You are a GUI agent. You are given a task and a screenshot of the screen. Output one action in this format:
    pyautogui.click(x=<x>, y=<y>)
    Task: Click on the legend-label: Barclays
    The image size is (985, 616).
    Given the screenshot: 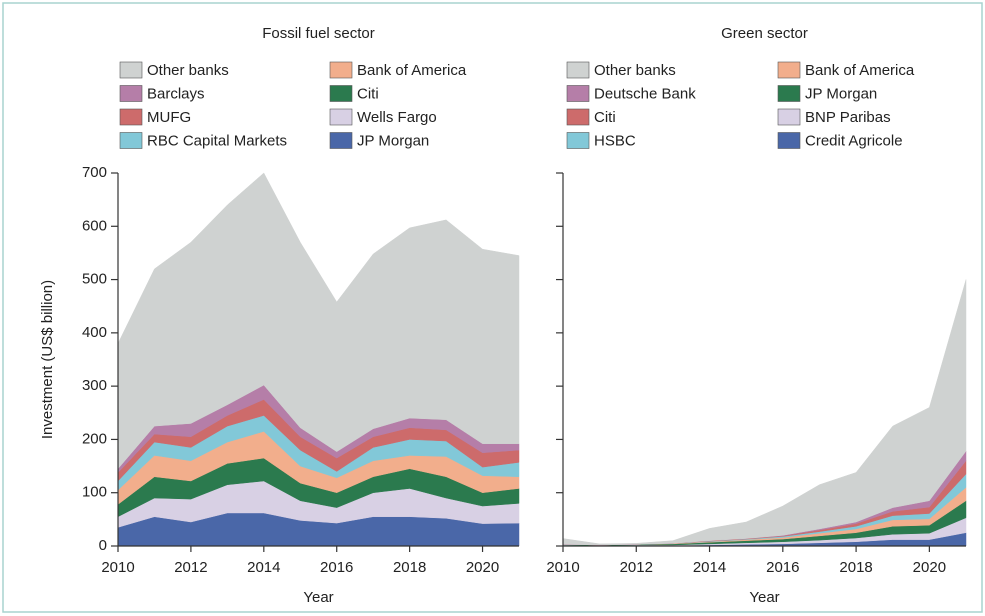 What is the action you would take?
    pyautogui.click(x=176, y=93)
    